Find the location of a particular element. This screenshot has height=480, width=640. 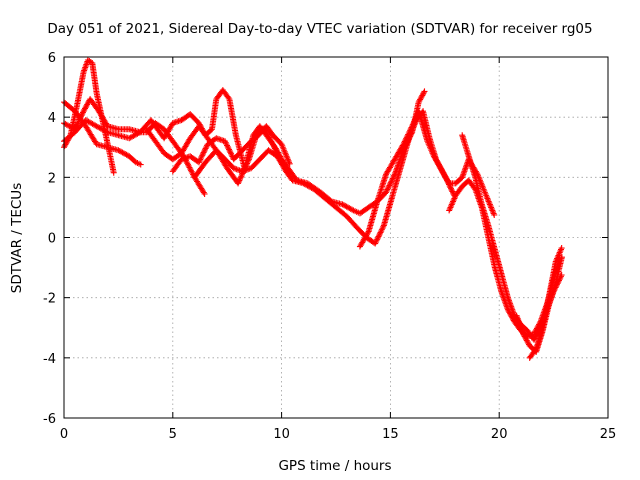

x-tick-label: 5 is located at coordinates (173, 434).